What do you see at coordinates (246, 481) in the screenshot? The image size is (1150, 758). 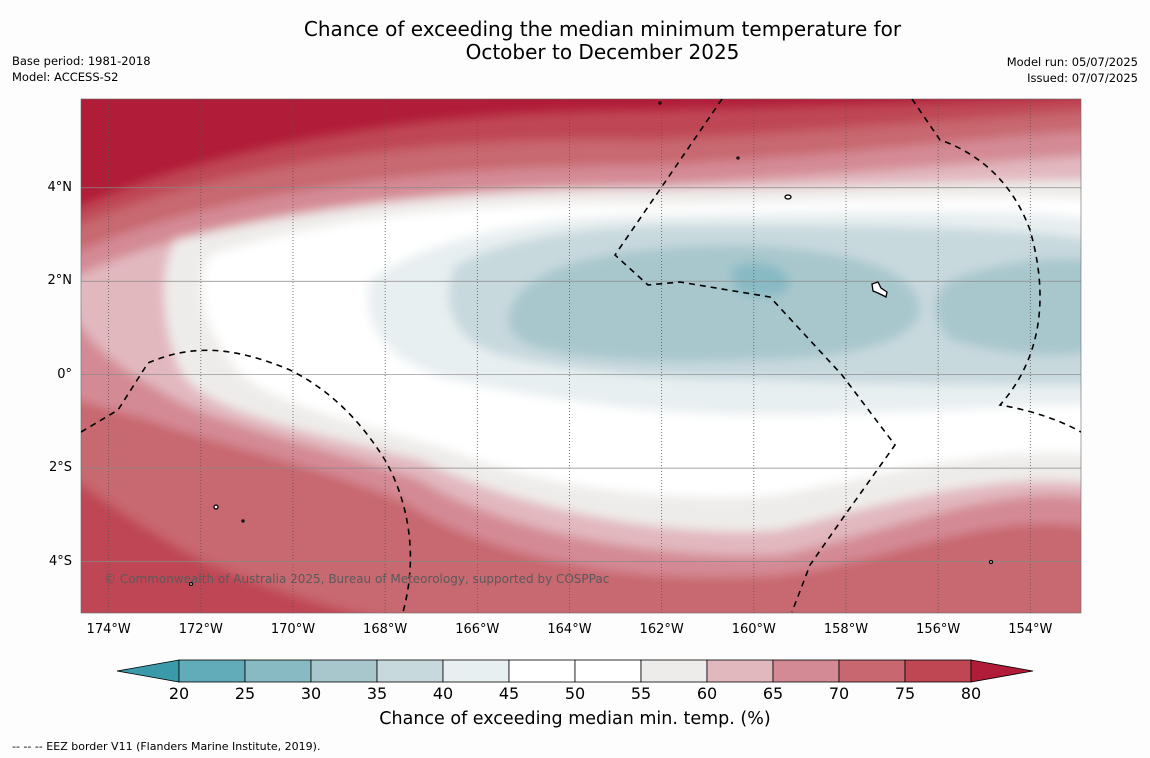 I see `eez-border-tokelau` at bounding box center [246, 481].